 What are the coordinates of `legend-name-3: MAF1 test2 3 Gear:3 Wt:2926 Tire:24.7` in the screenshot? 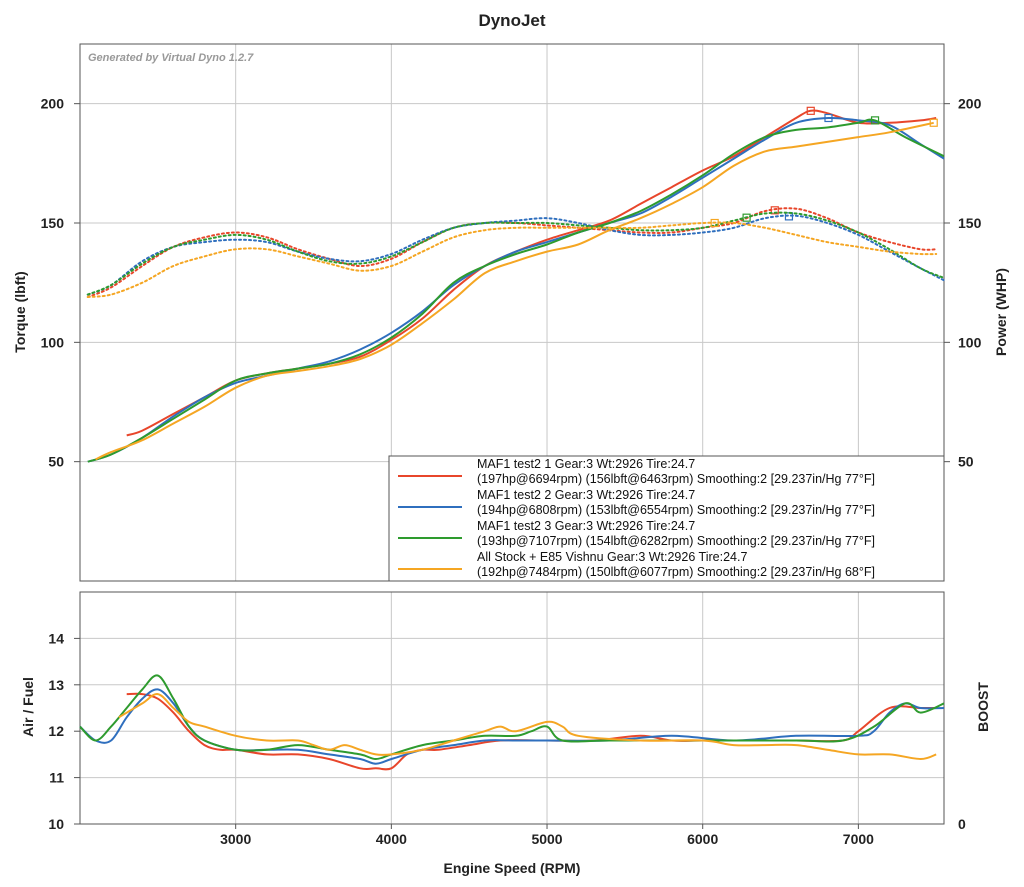 It's located at (586, 526).